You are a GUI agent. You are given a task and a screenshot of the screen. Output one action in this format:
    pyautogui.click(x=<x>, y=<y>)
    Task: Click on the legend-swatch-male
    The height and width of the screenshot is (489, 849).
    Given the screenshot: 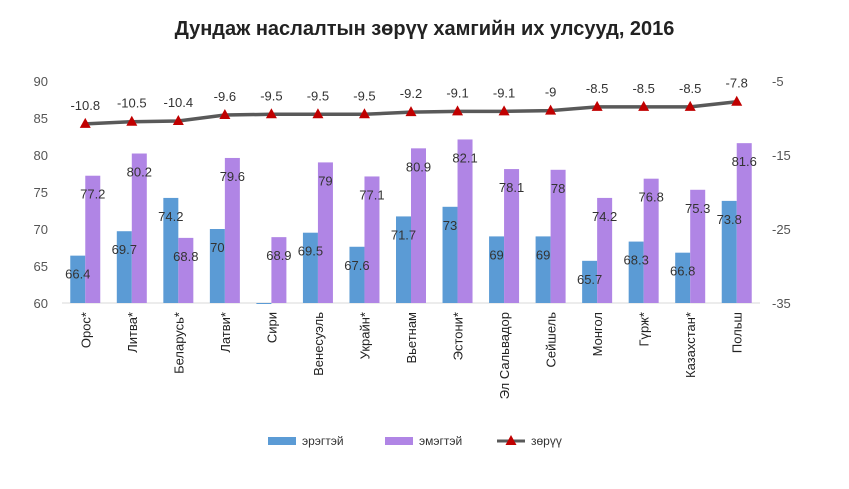 What is the action you would take?
    pyautogui.click(x=282, y=441)
    